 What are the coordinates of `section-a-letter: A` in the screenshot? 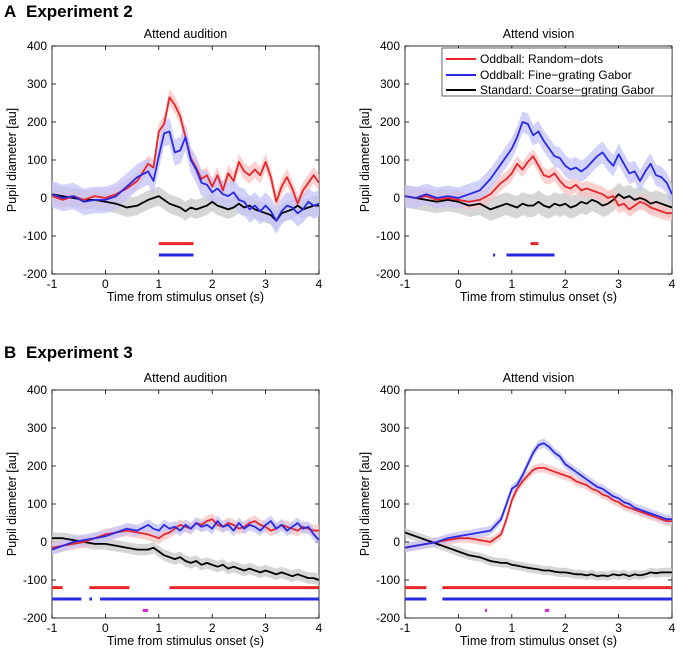 It's located at (10, 11).